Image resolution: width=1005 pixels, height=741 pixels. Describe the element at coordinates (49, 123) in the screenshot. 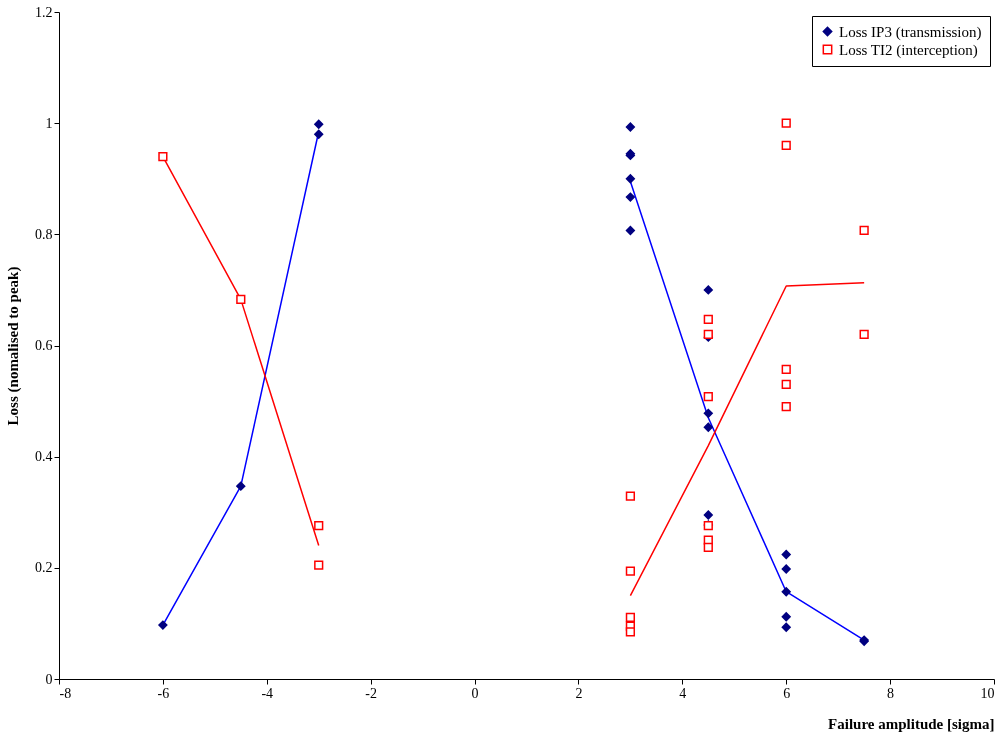

I see `y-tick-label: 1` at that location.